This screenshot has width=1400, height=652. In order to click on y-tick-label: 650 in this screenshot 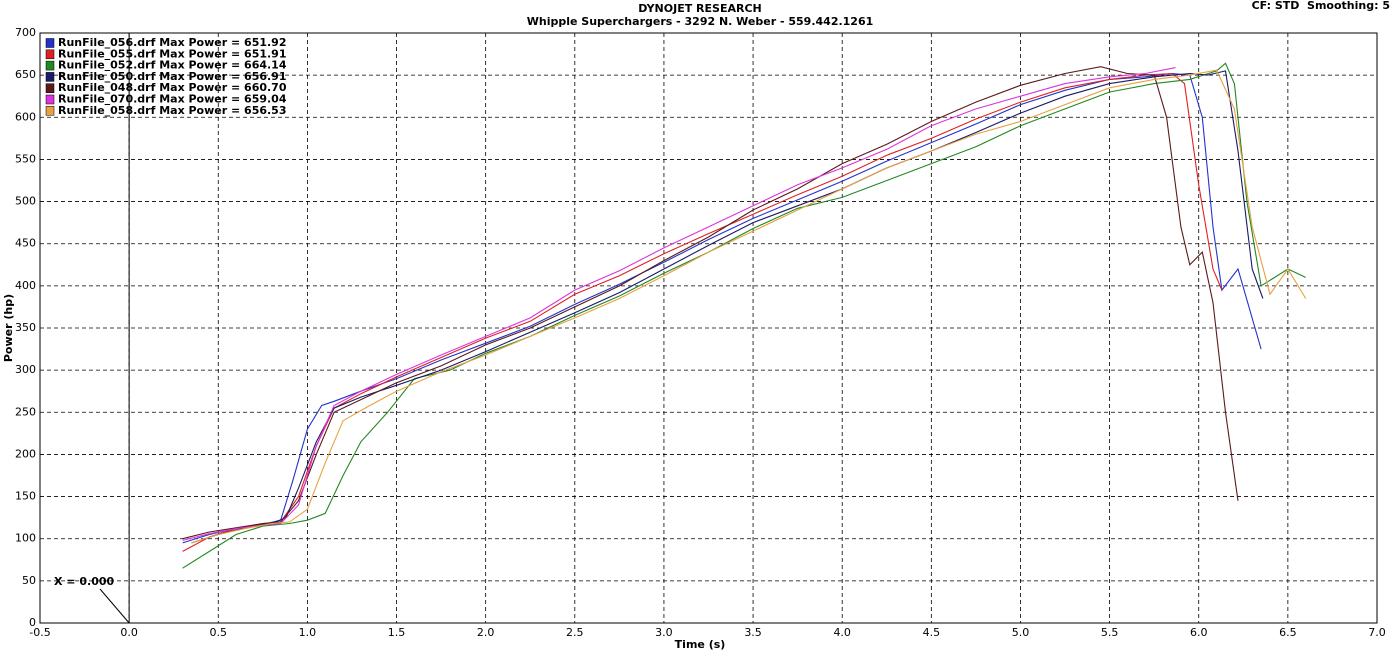, I will do `click(25, 74)`.